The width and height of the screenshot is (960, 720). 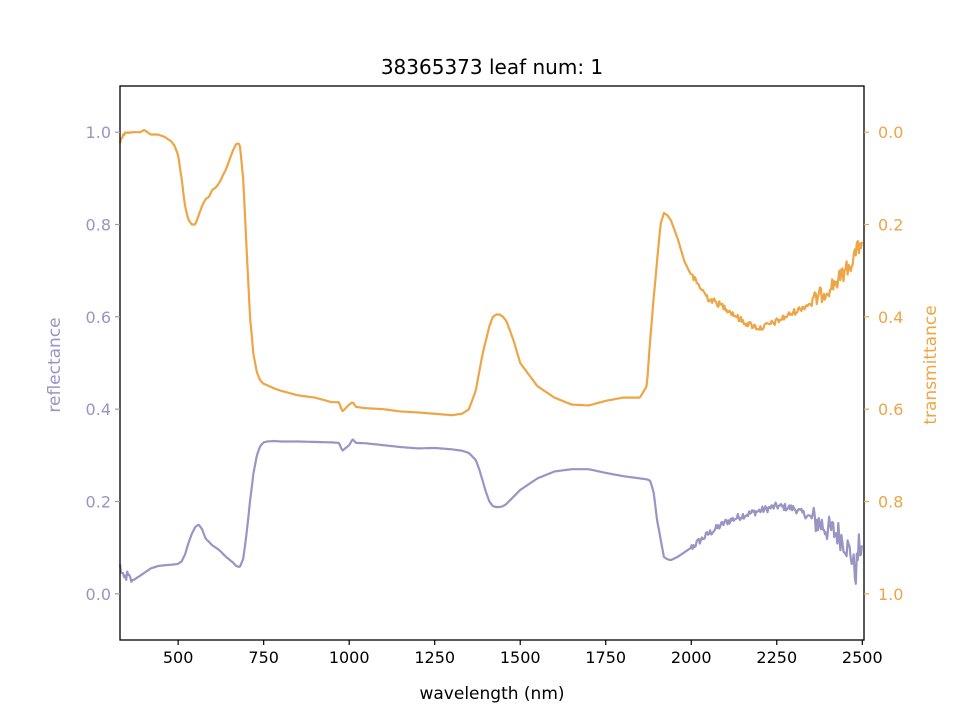 What do you see at coordinates (605, 657) in the screenshot?
I see `x-tick-label: 1750` at bounding box center [605, 657].